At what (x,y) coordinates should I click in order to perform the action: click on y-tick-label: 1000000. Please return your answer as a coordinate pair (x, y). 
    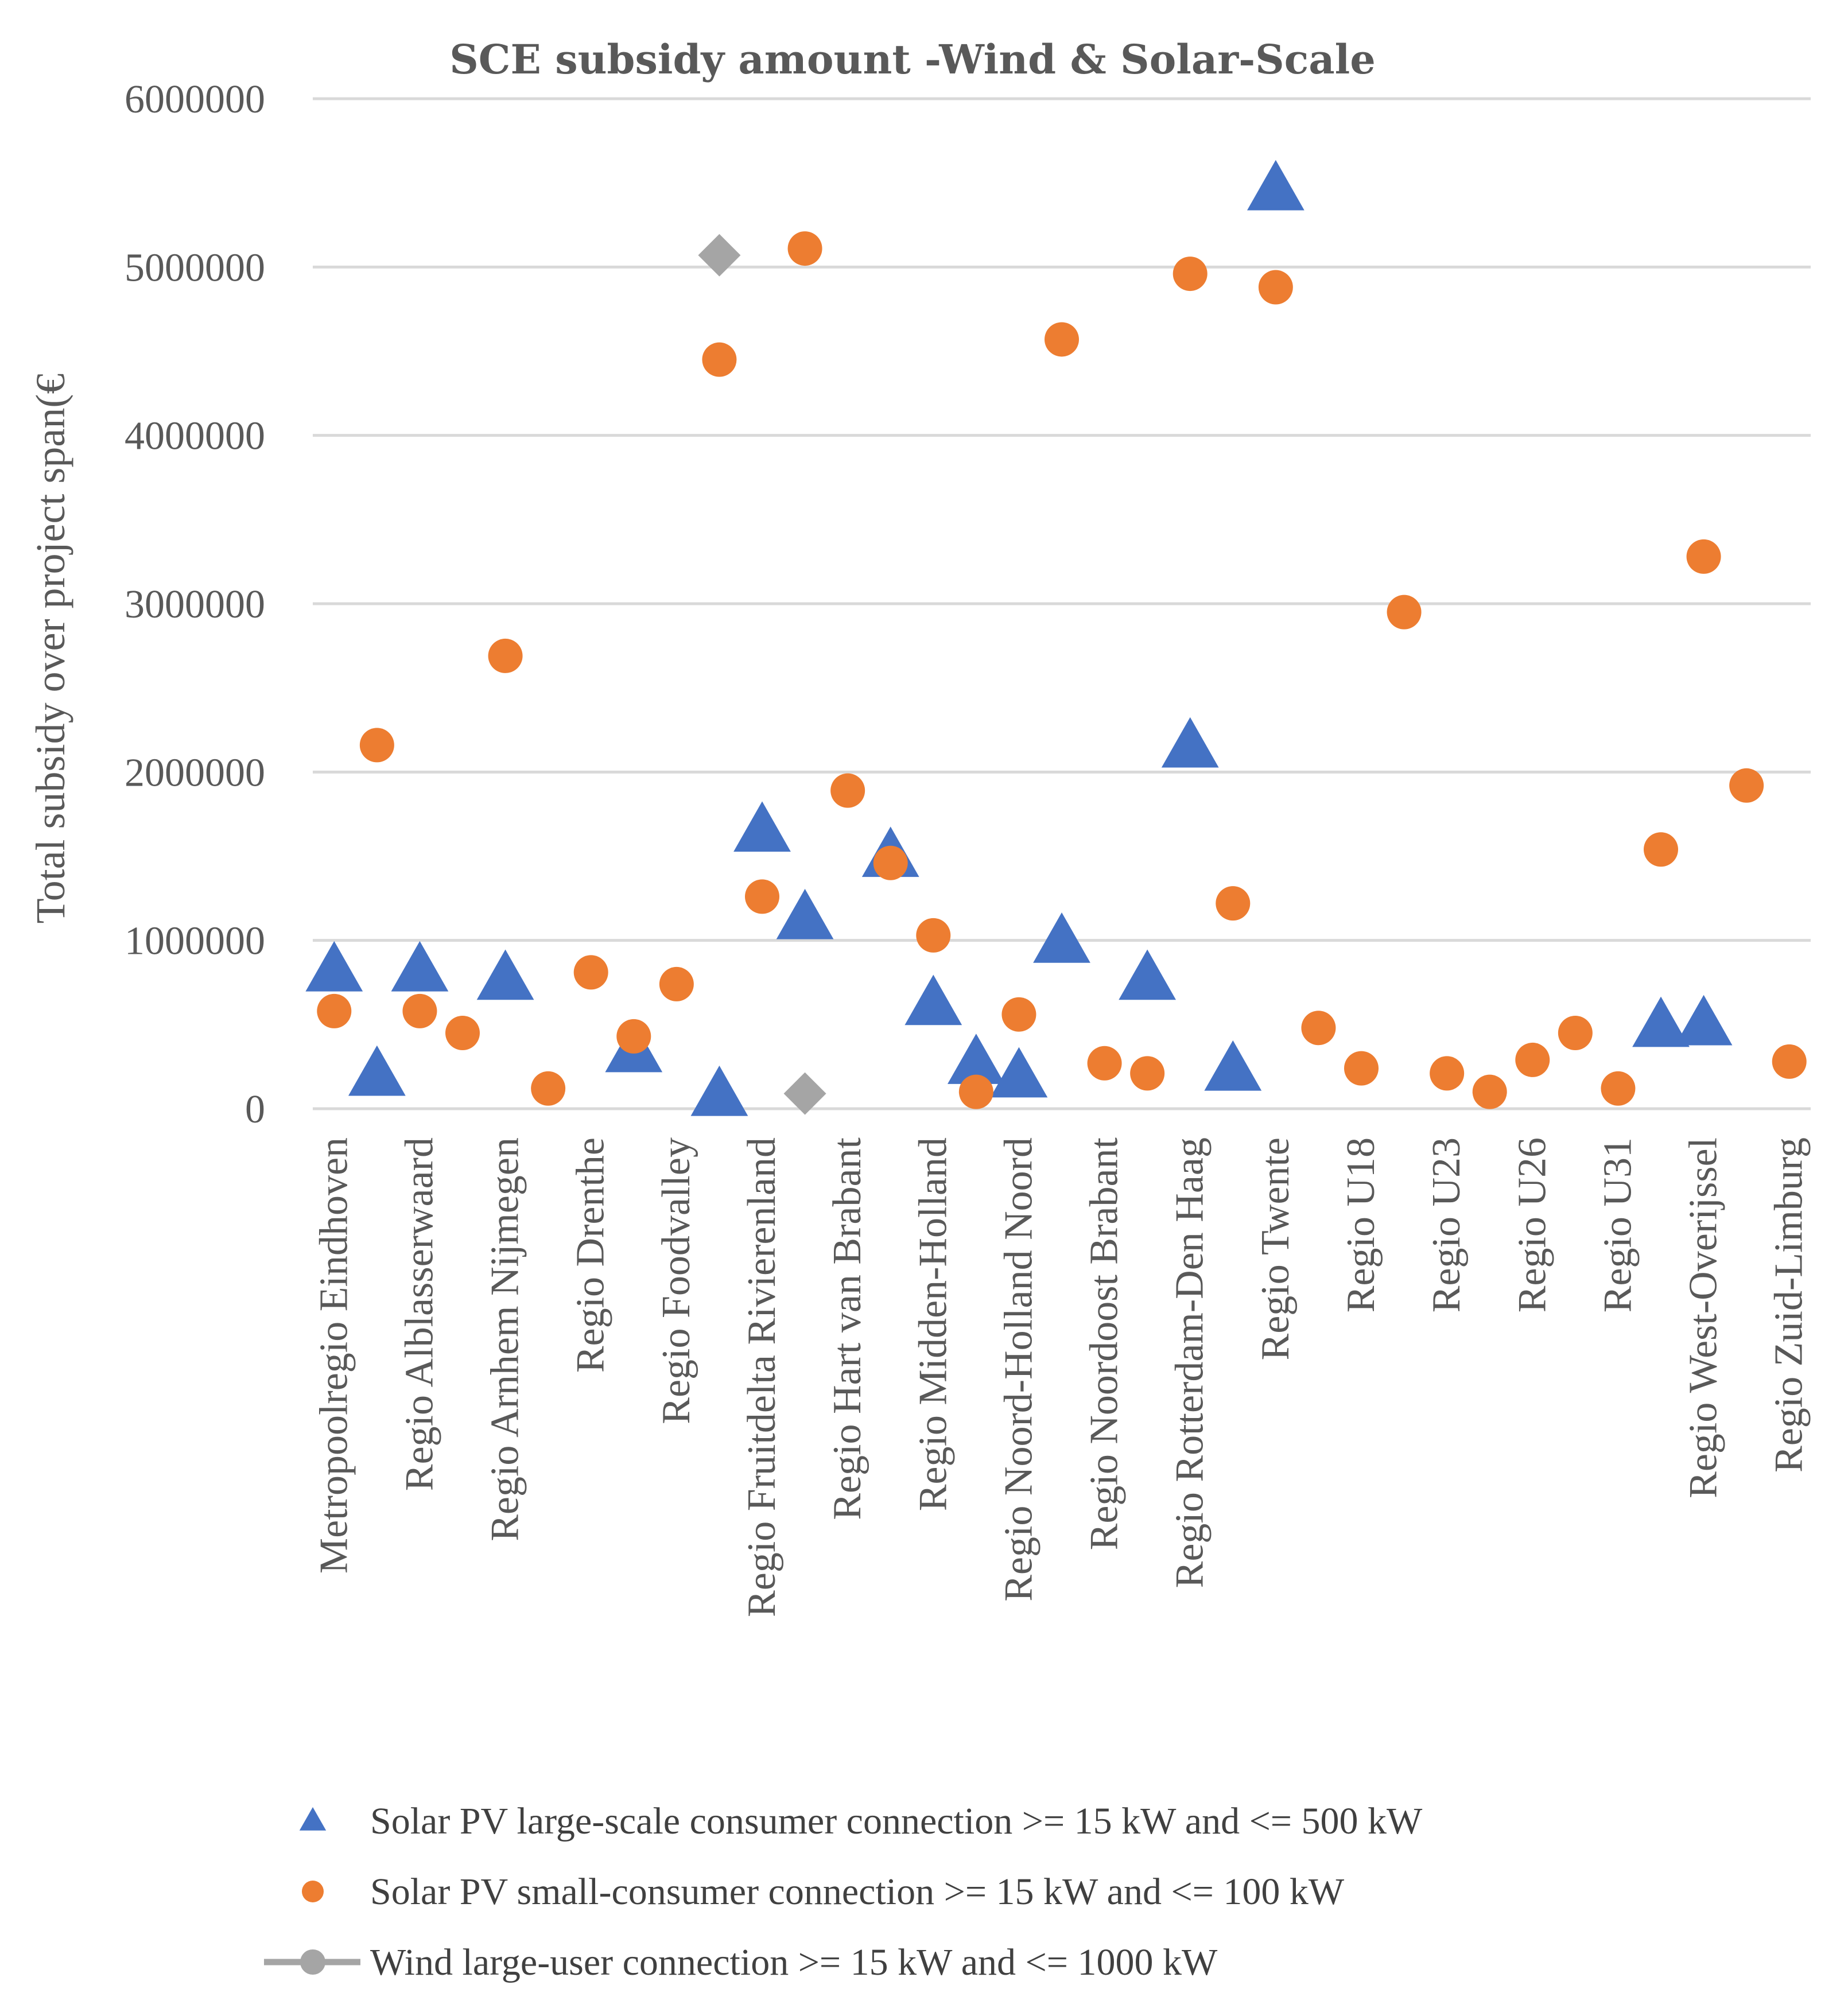
    Looking at the image, I should click on (195, 941).